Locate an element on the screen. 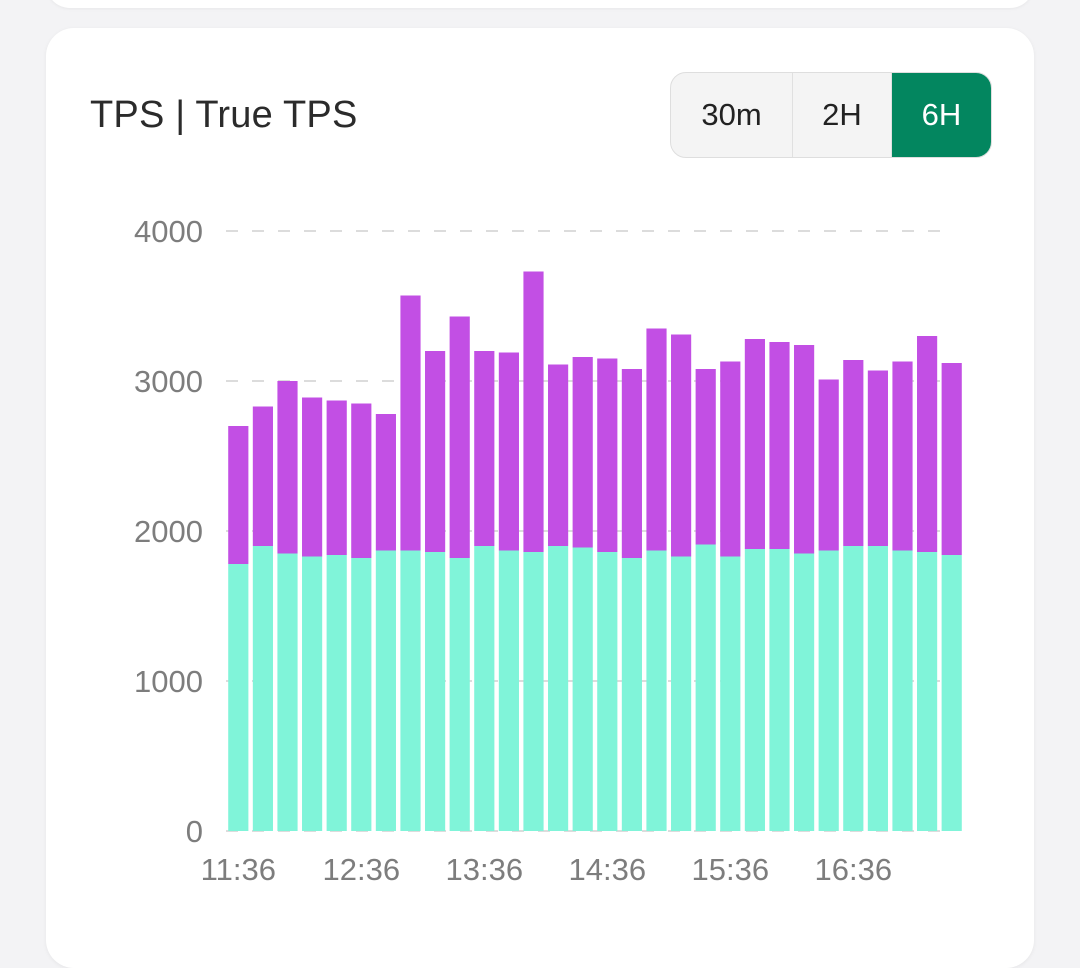 This screenshot has height=968, width=1080. x-tick-label-3: 14:36 is located at coordinates (608, 869).